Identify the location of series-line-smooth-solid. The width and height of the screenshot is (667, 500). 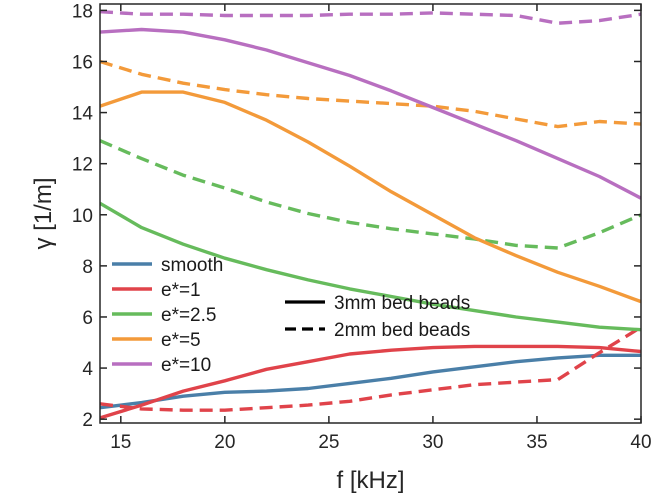
(370, 381).